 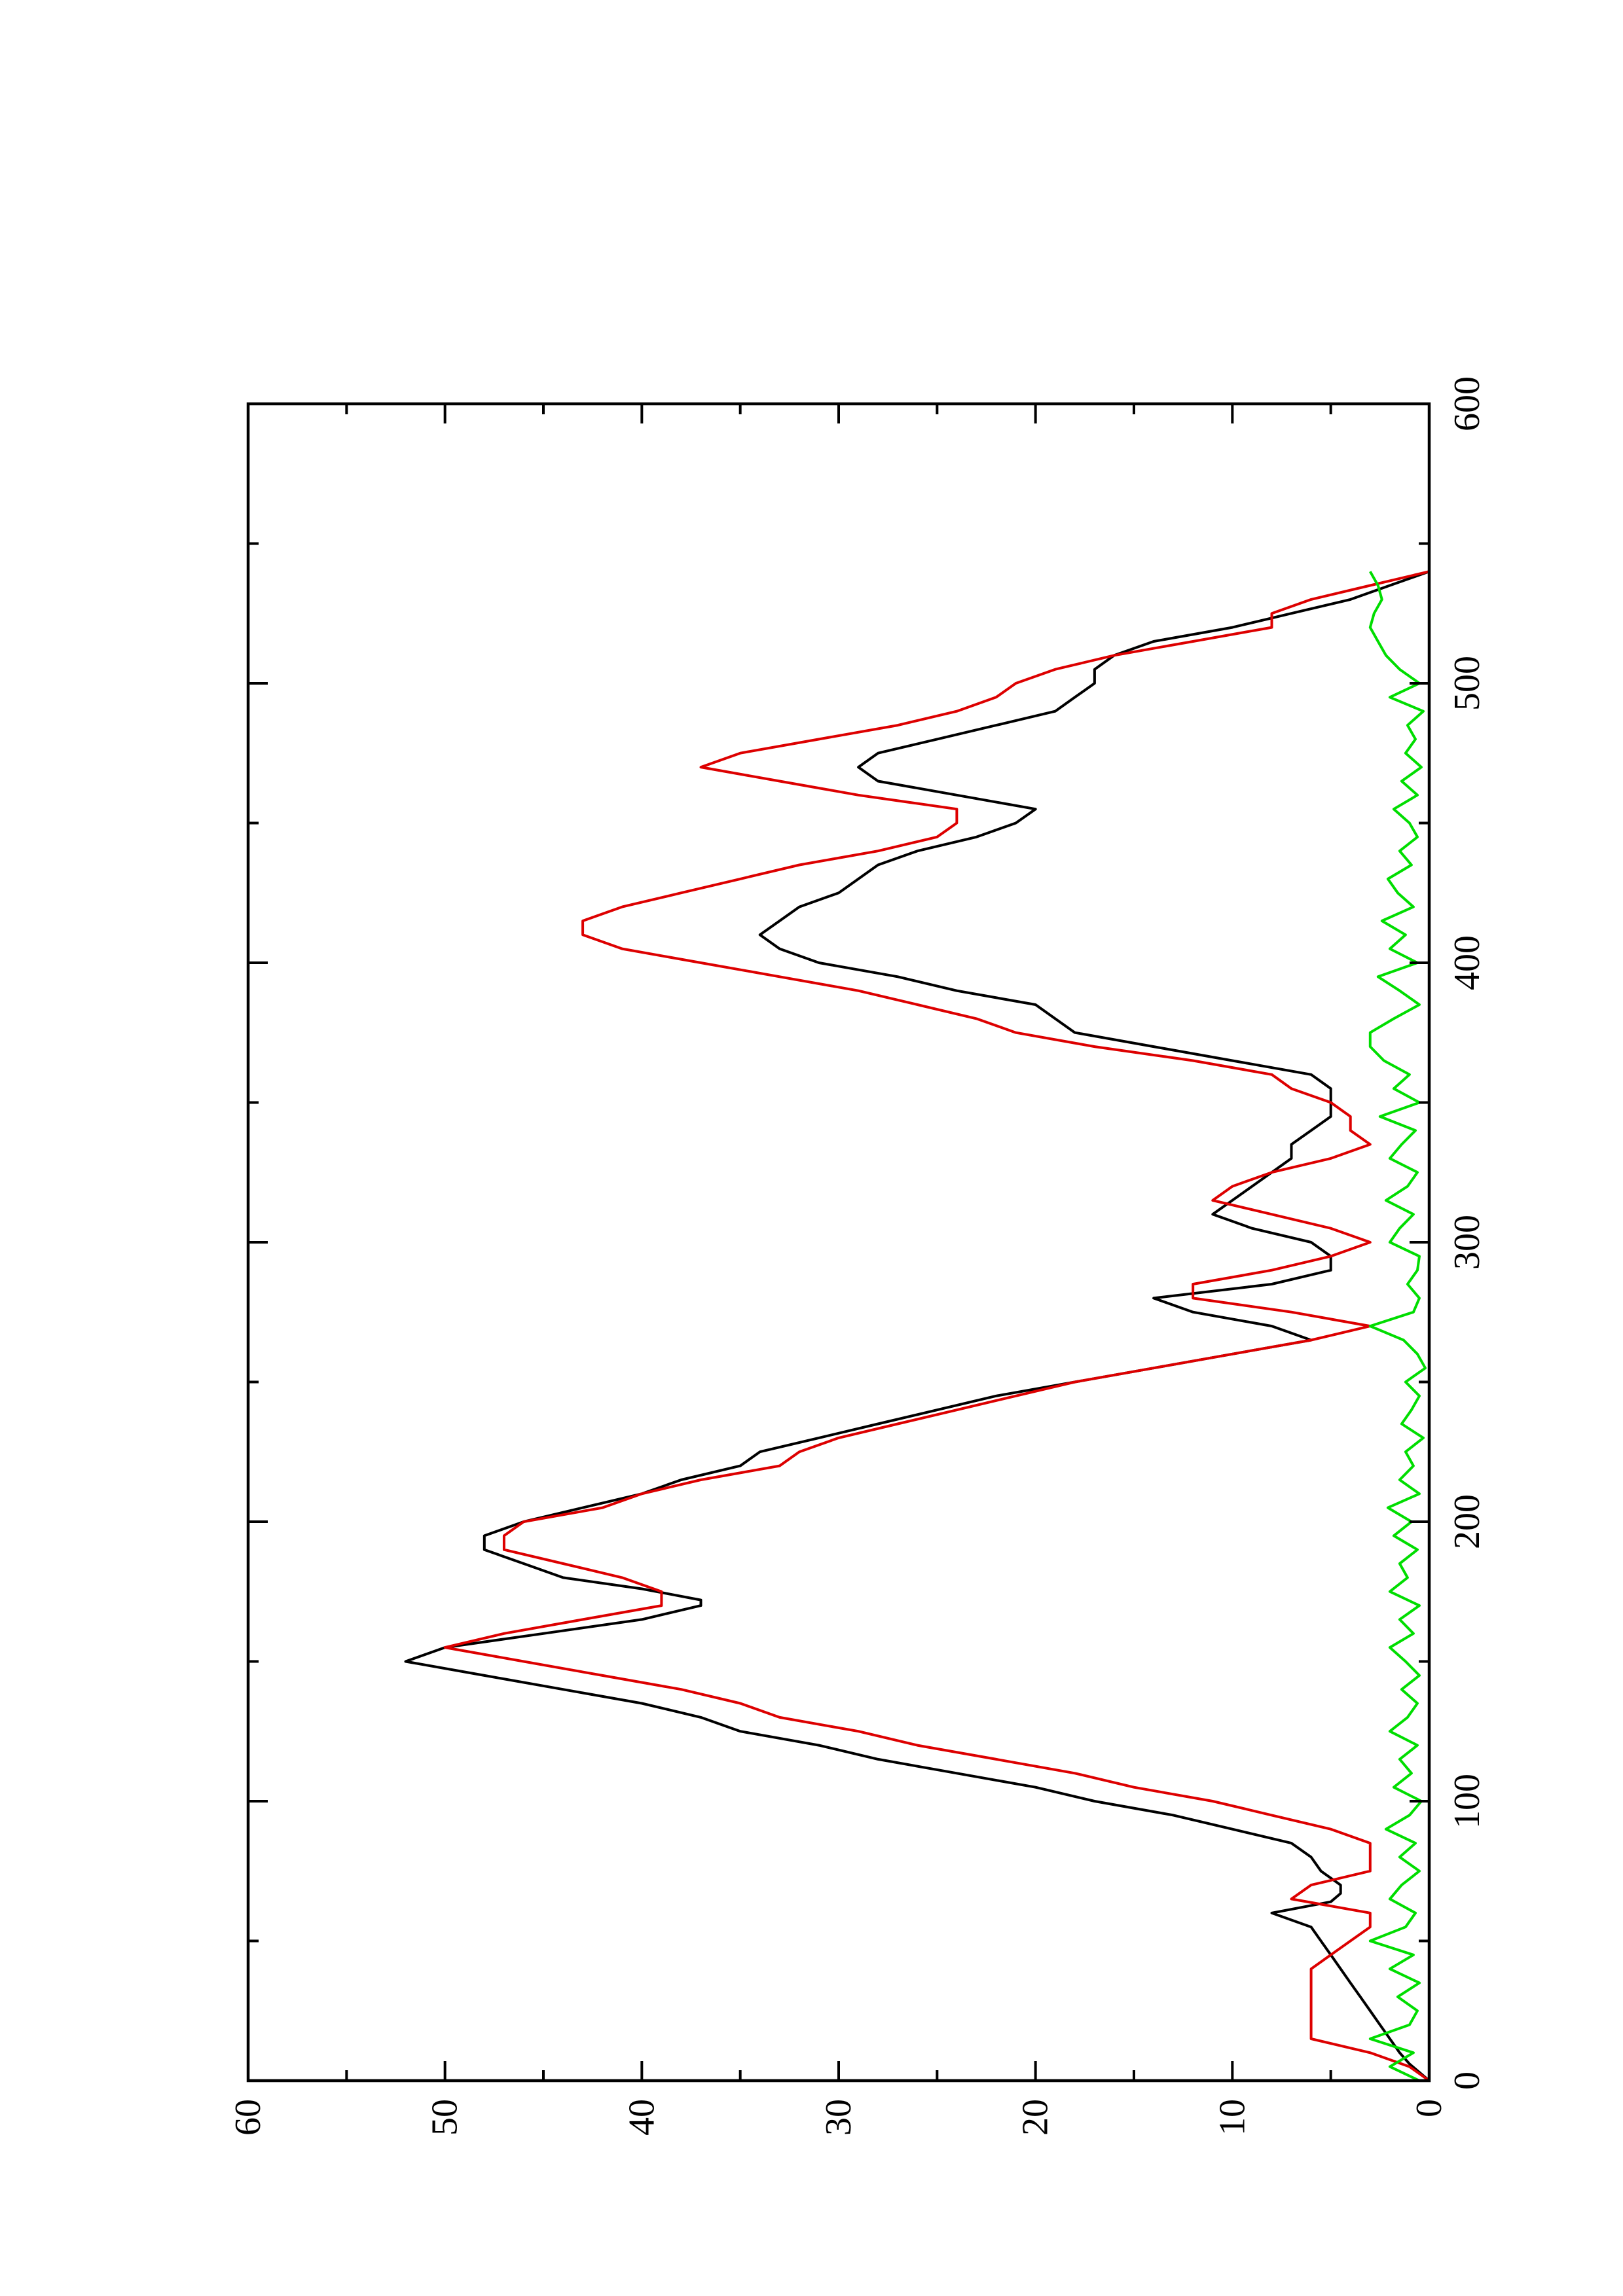 What do you see at coordinates (1467, 683) in the screenshot?
I see `x-tick-label: 500` at bounding box center [1467, 683].